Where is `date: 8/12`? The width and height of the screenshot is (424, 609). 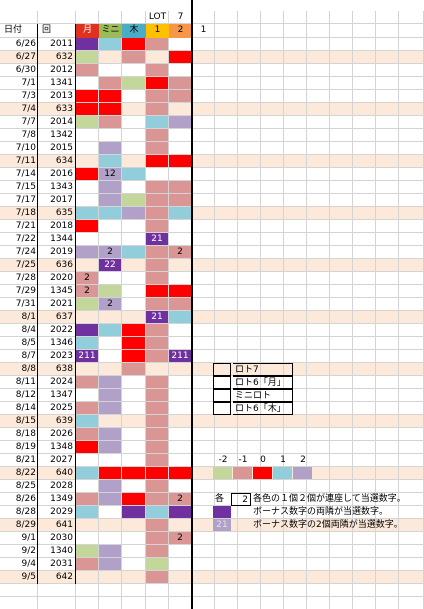 date: 8/12 is located at coordinates (25, 395).